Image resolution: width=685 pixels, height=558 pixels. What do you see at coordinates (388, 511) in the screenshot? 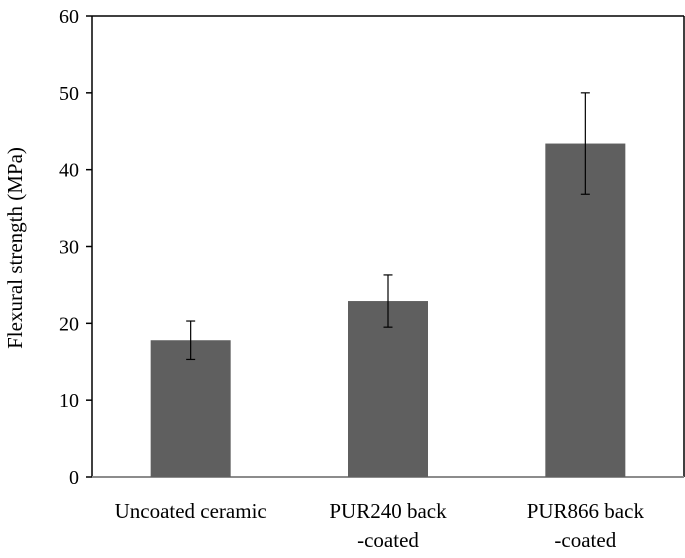
I see `x-category-label: PUR240 back` at bounding box center [388, 511].